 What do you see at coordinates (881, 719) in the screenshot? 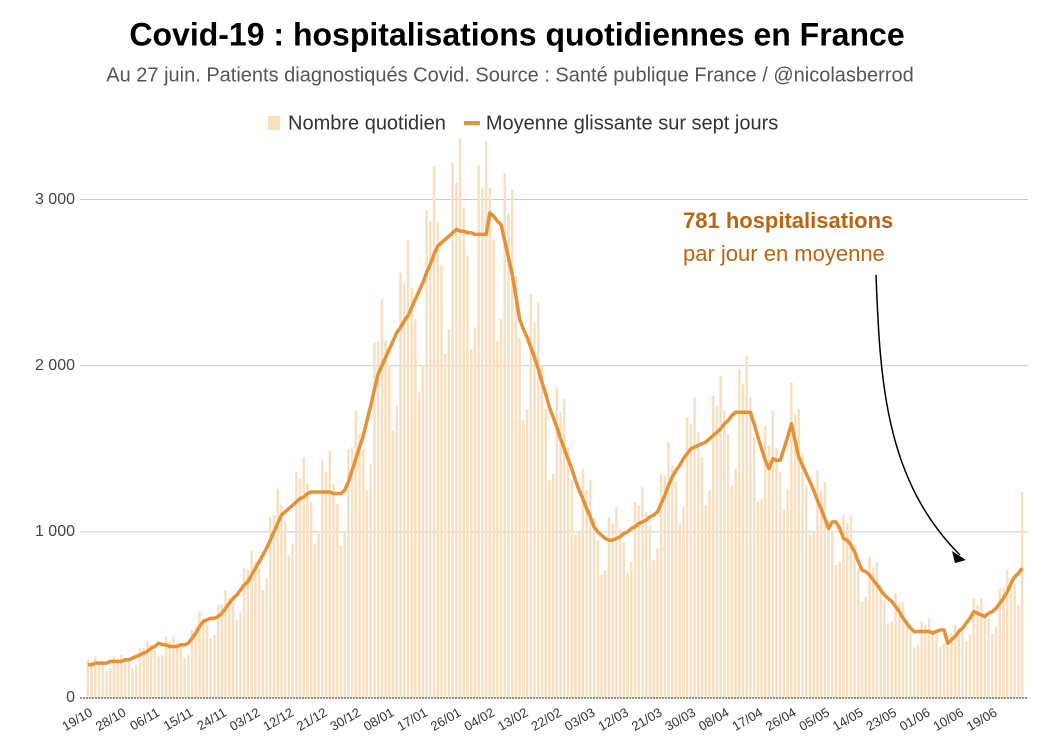
I see `x-tick-label: 23/05` at bounding box center [881, 719].